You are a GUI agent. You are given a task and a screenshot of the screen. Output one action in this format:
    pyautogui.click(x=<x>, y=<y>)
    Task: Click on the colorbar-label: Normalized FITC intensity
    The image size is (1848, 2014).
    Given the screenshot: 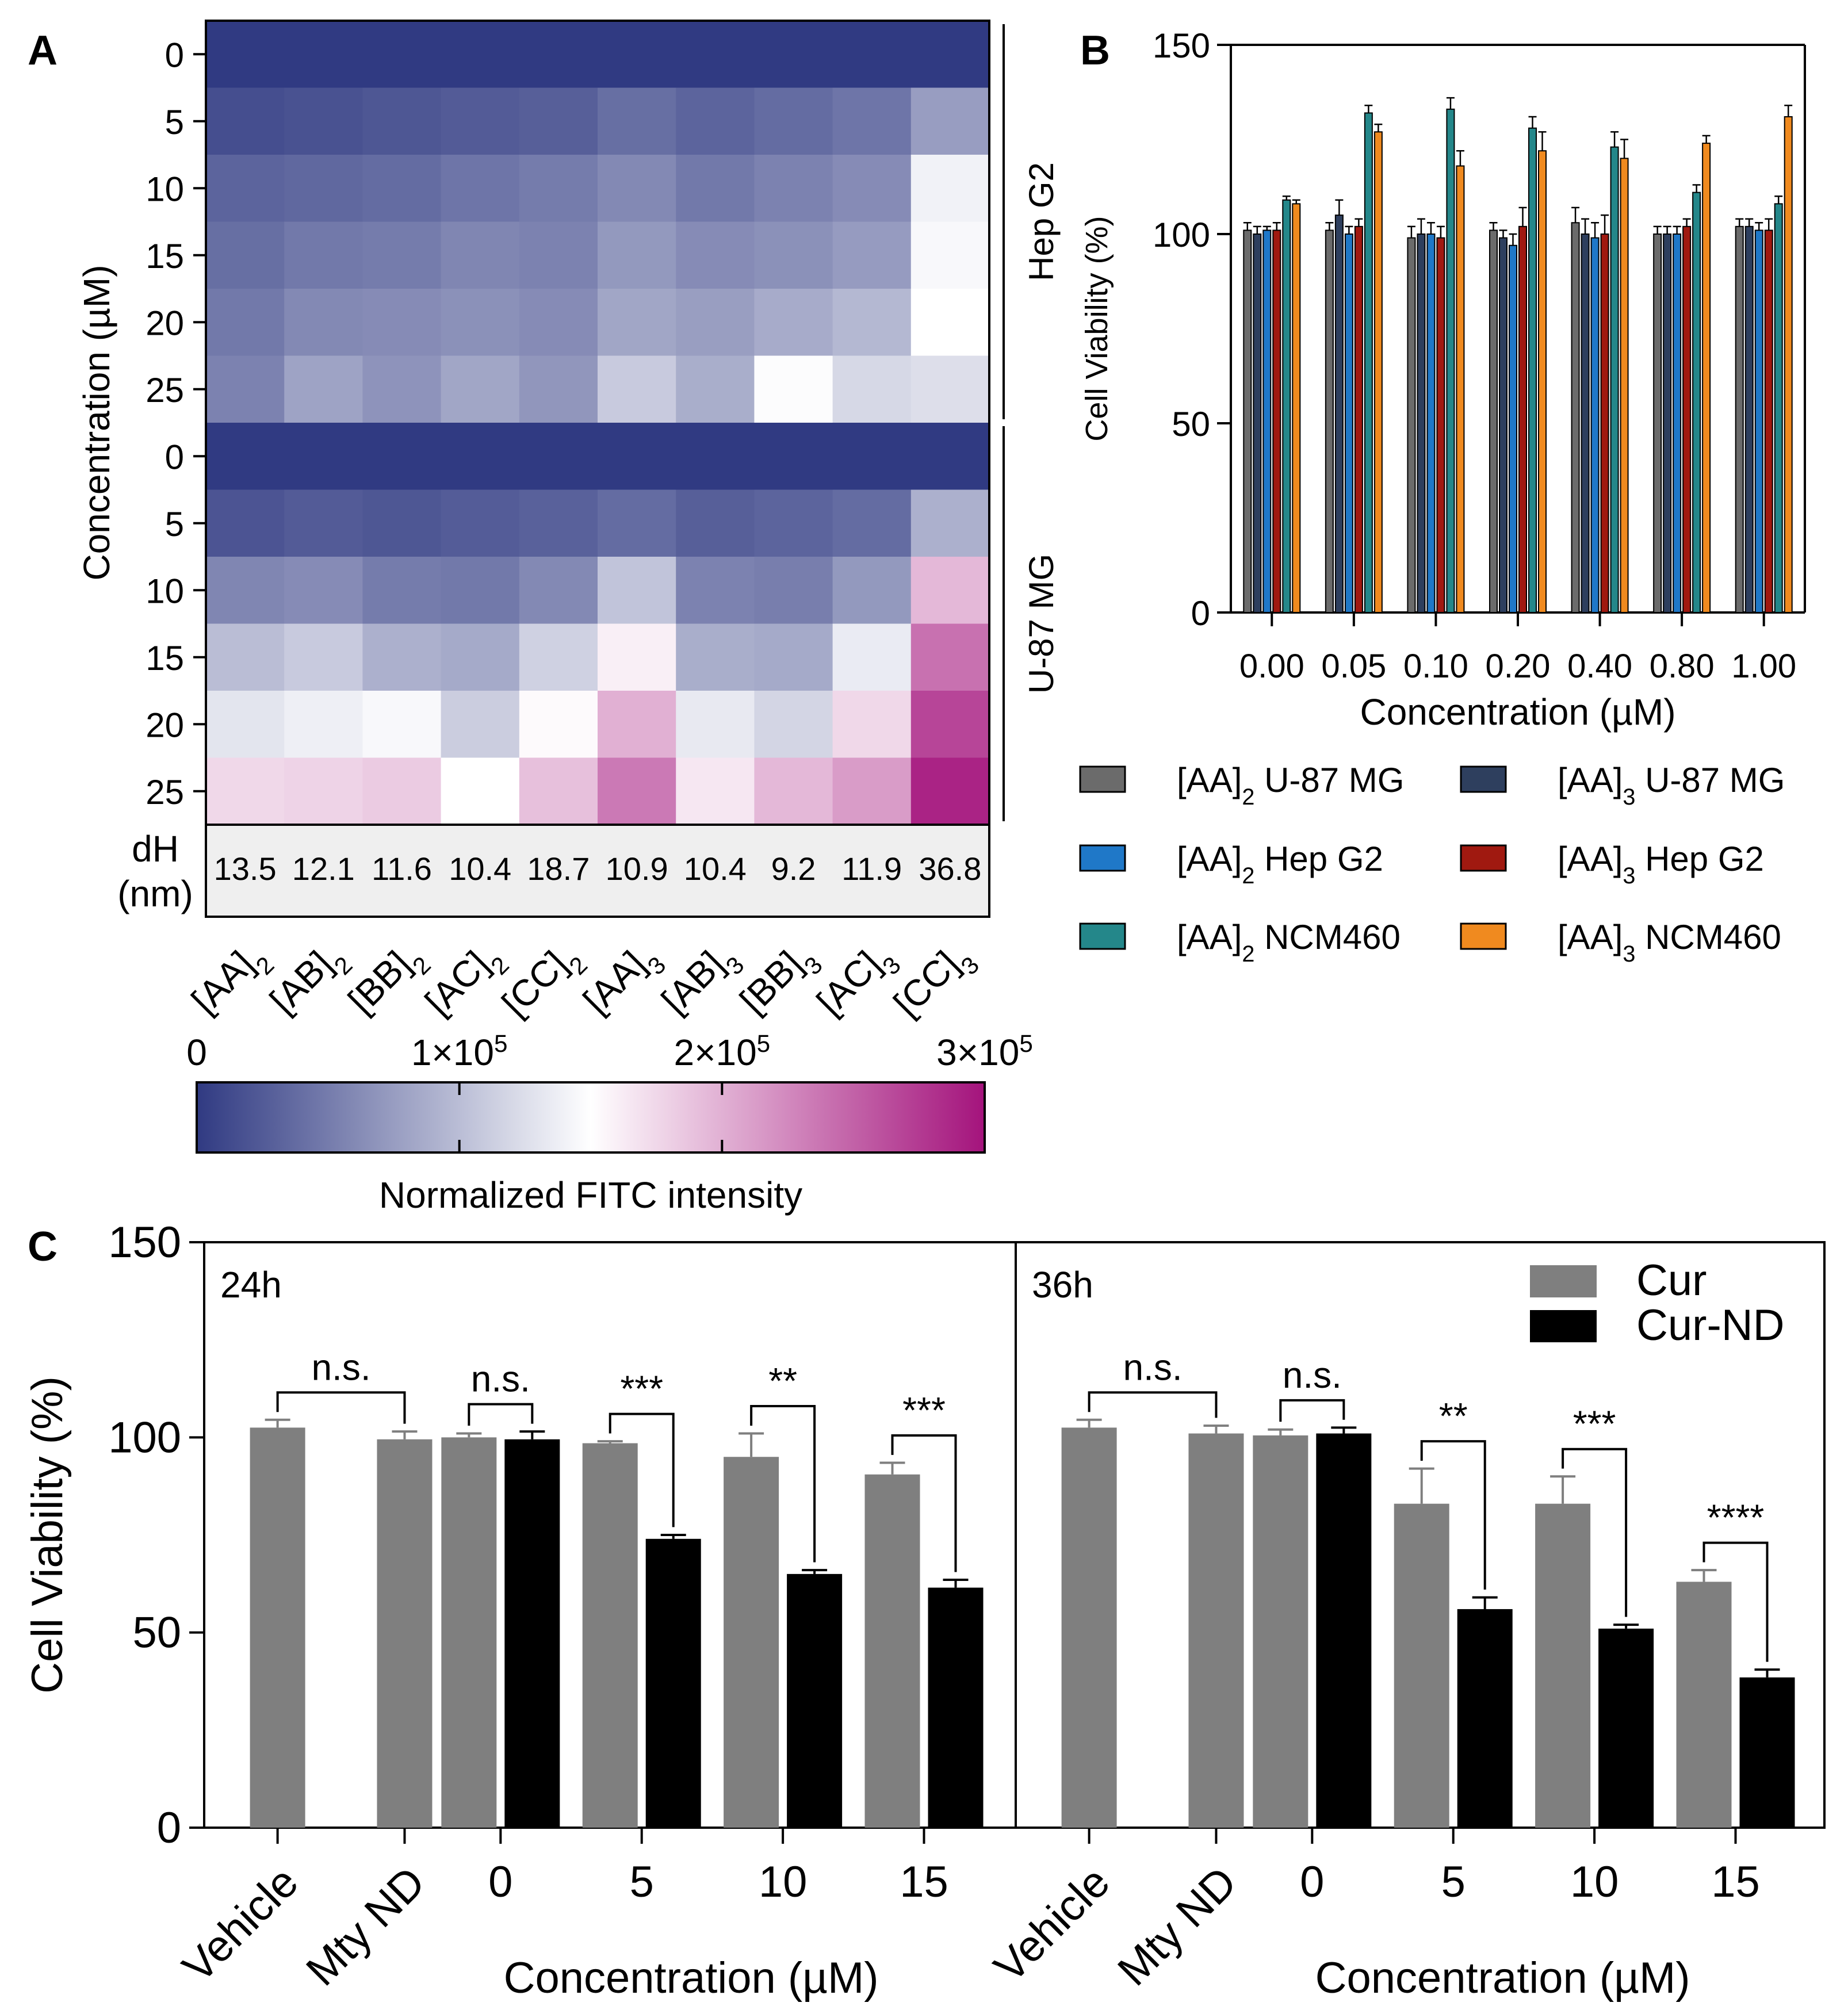 What is the action you would take?
    pyautogui.click(x=590, y=1195)
    